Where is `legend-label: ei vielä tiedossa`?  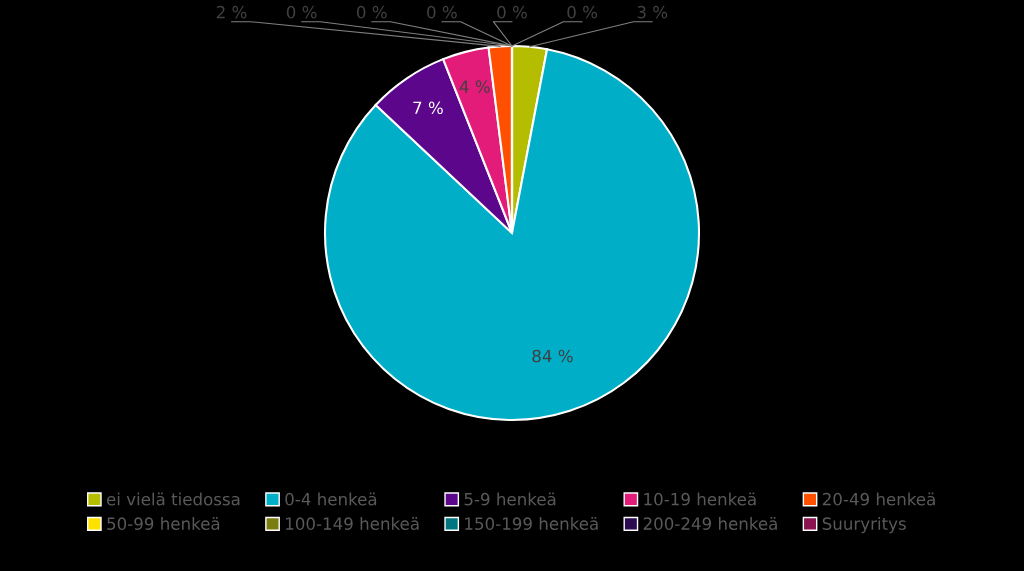 legend-label: ei vielä tiedossa is located at coordinates (173, 499).